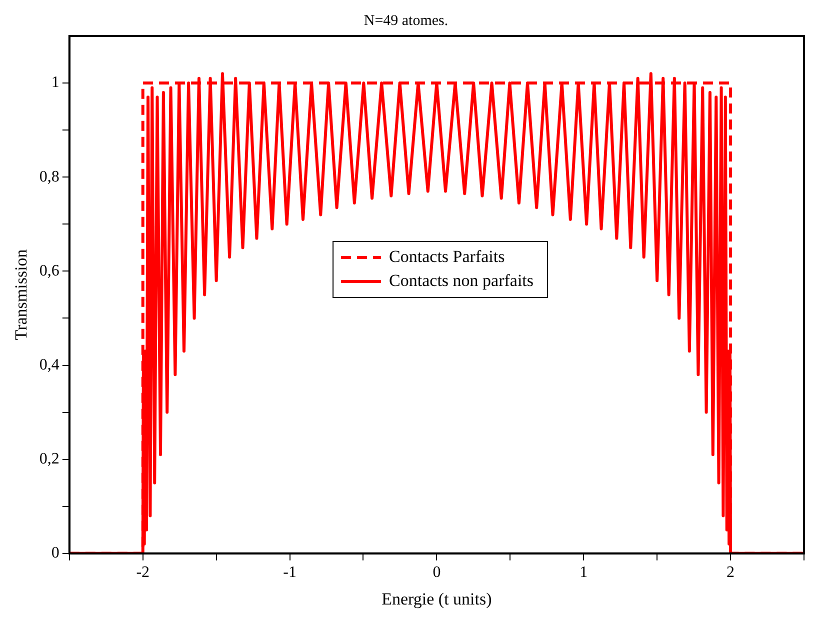 The width and height of the screenshot is (826, 626). What do you see at coordinates (437, 598) in the screenshot?
I see `x-axis-title: Energie (t units)` at bounding box center [437, 598].